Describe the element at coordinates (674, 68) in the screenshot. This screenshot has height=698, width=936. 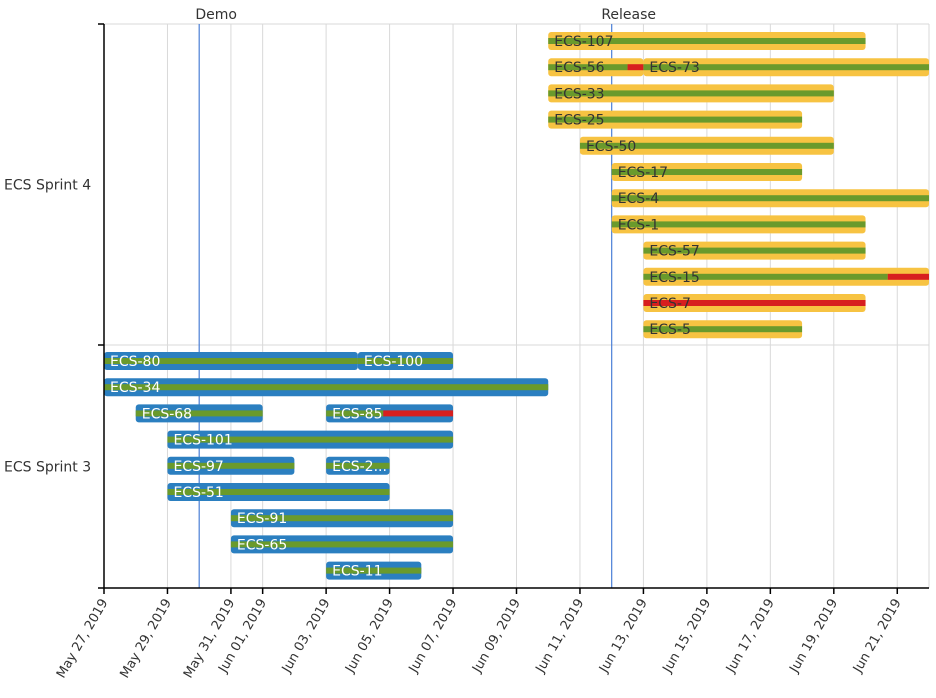
I see `task-label: ECS-73` at that location.